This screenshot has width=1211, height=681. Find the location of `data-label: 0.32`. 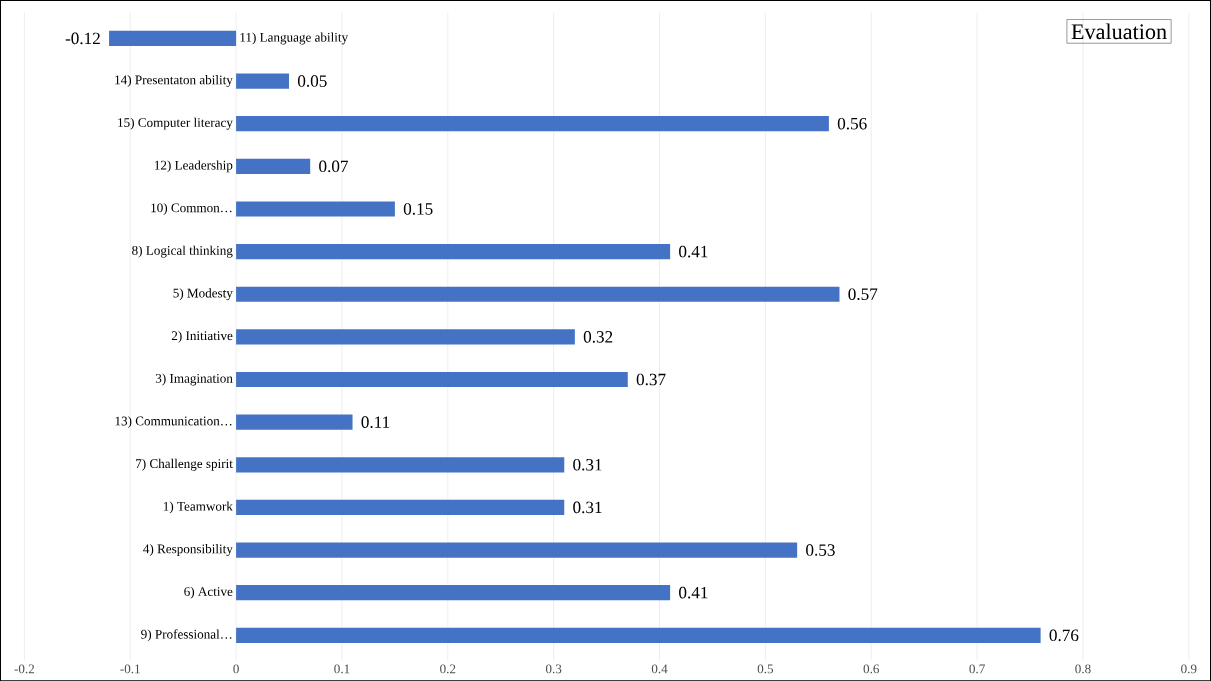

data-label: 0.32 is located at coordinates (598, 336).